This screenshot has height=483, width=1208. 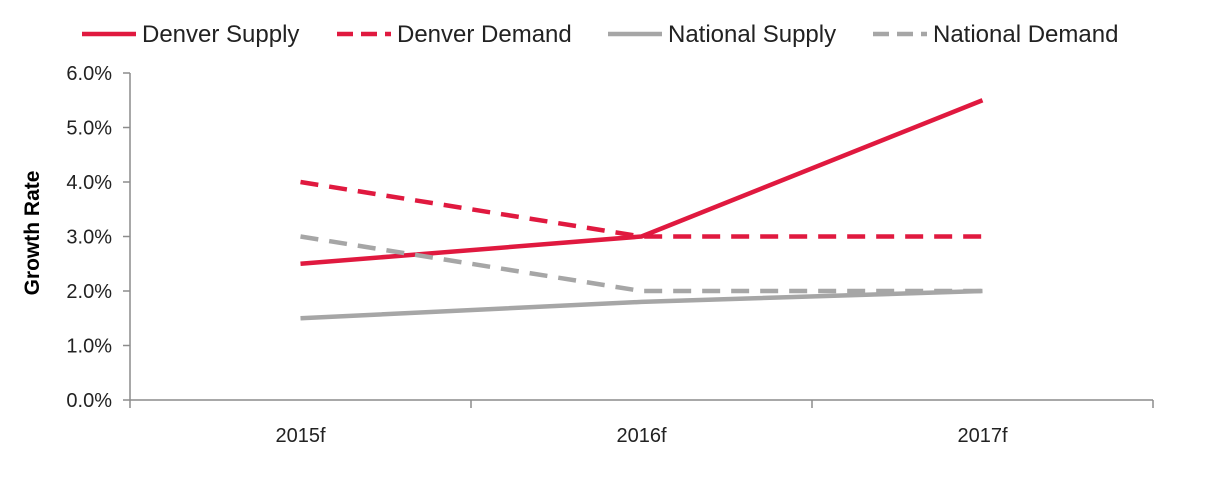 I want to click on series-line-national-supply, so click(x=641, y=304).